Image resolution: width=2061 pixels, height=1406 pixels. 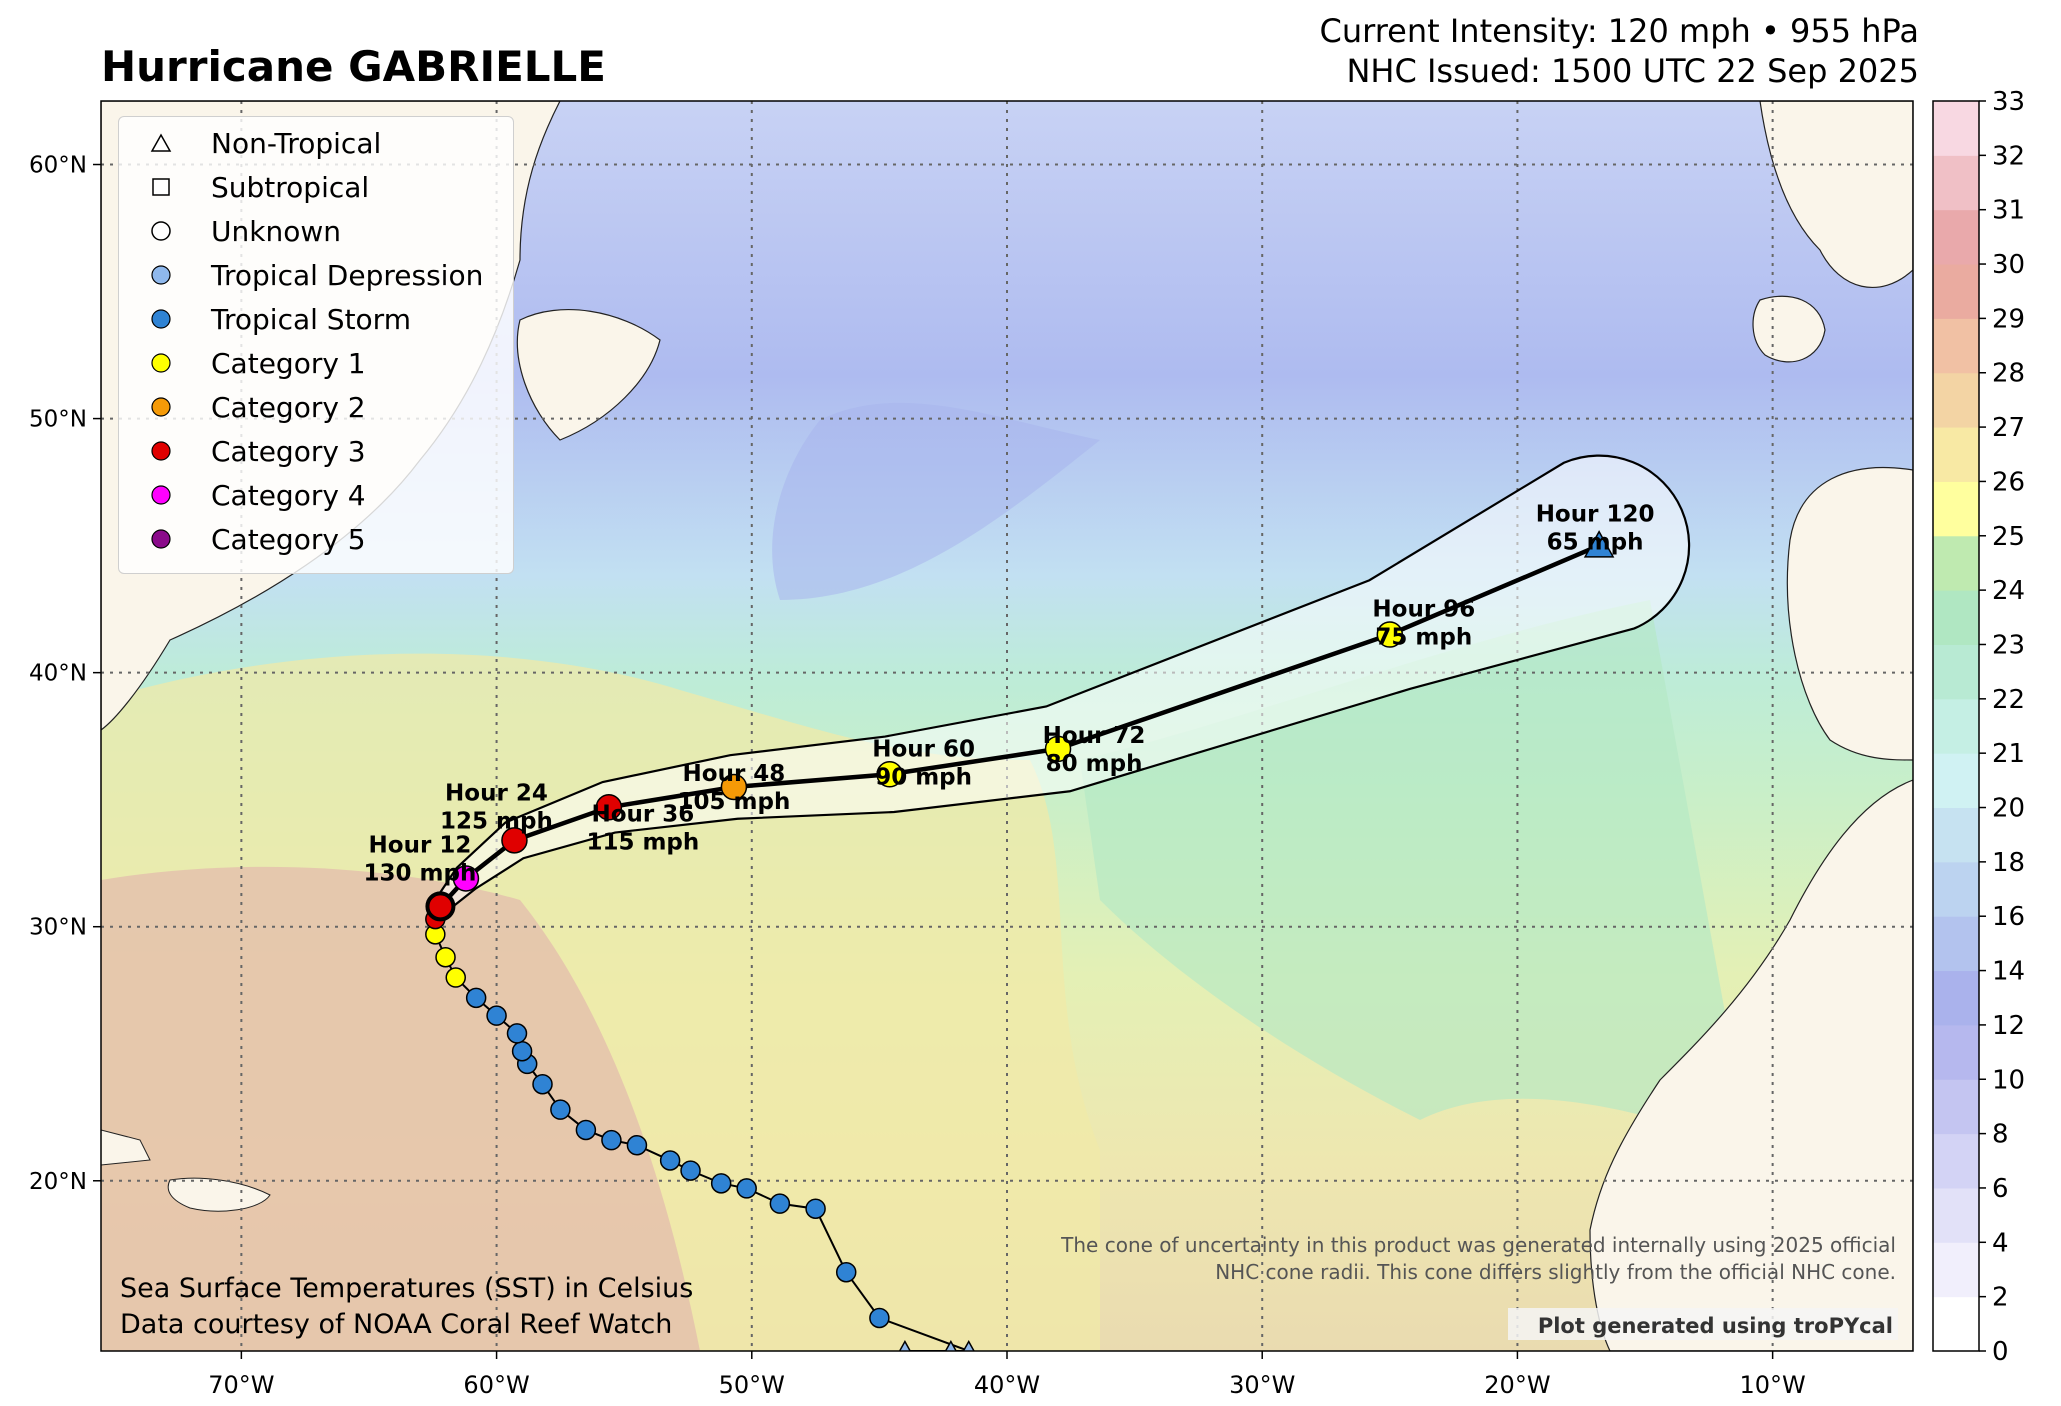 I want to click on forecast-wind-label: 65 mph, so click(x=1595, y=543).